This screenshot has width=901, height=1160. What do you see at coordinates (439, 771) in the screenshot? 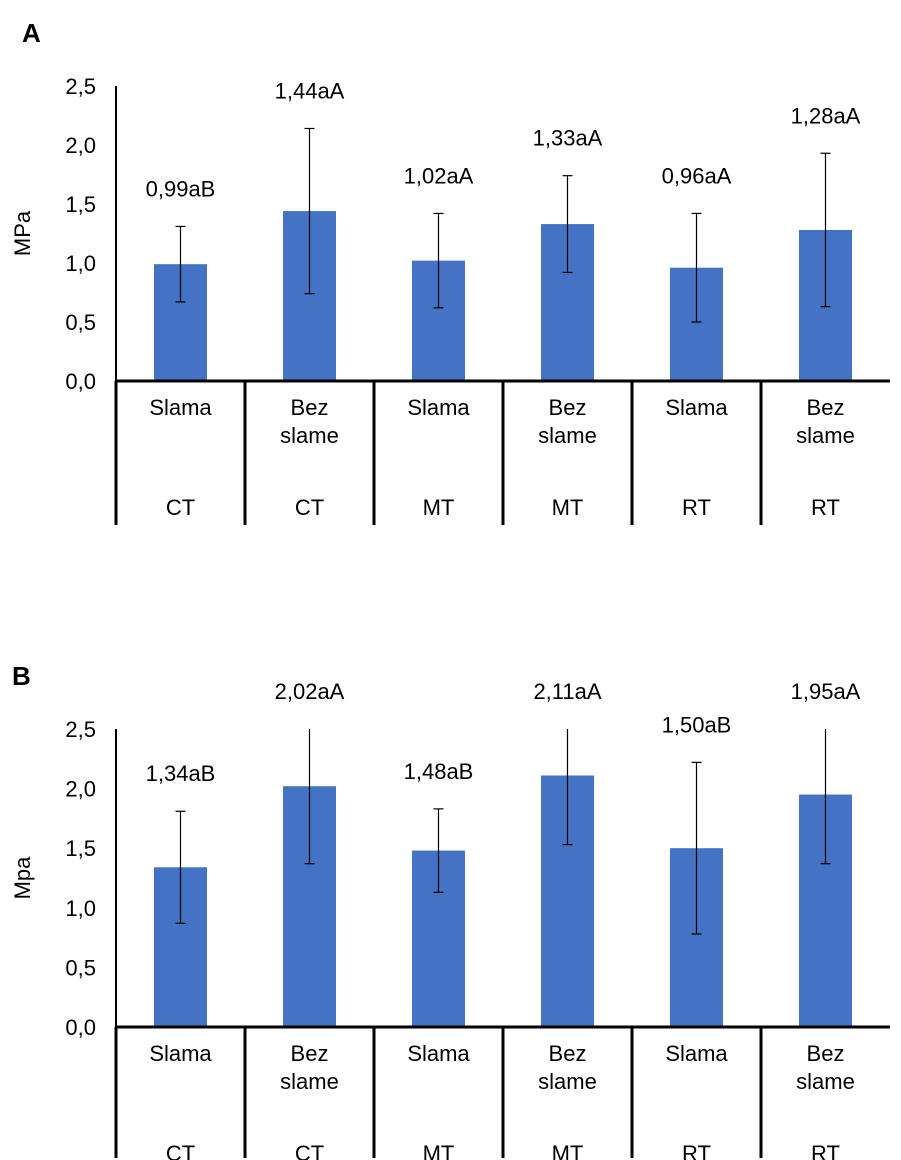
I see `data-label: 1,48aB` at bounding box center [439, 771].